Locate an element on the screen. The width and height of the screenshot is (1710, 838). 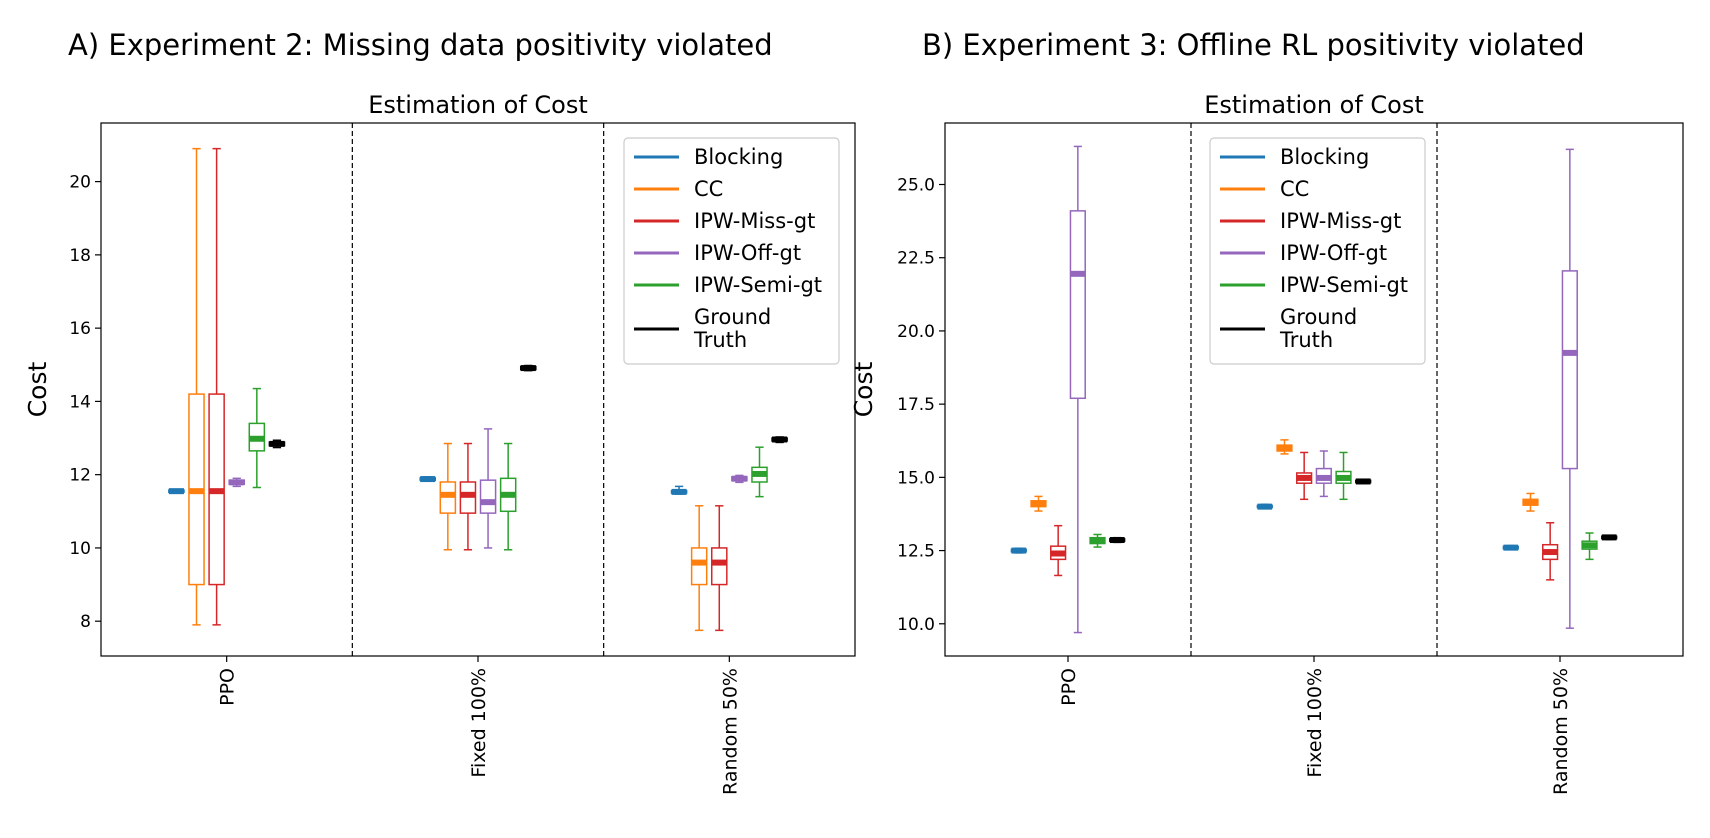
y-tick-label: 14 is located at coordinates (80, 402).